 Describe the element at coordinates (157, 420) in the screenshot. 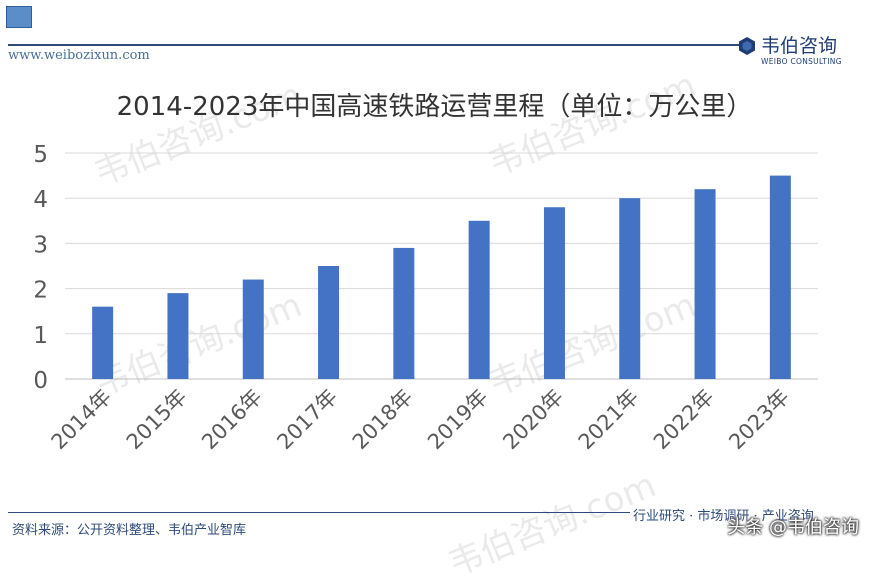

I see `x-tick-label: 2015年` at that location.